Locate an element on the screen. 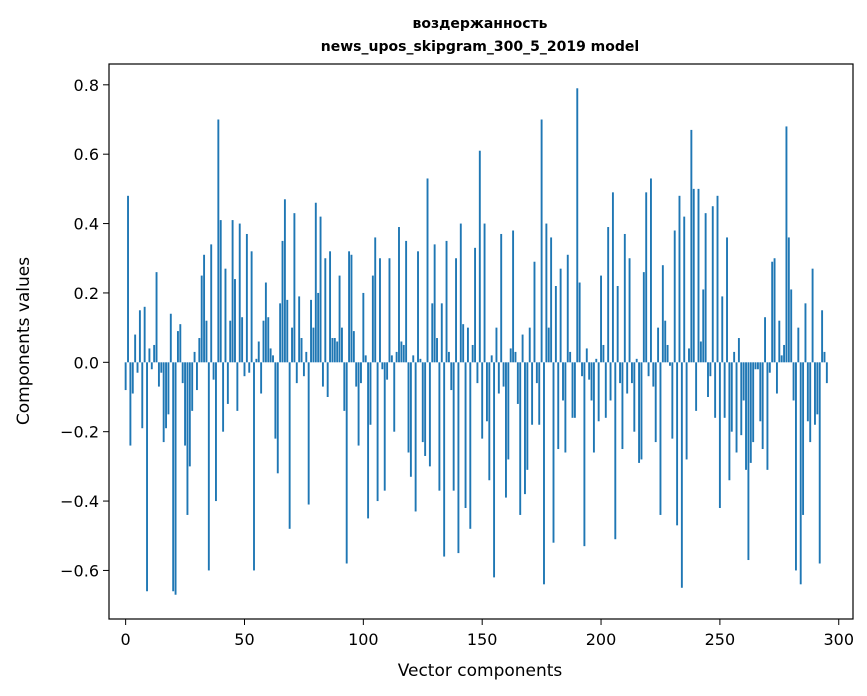 The width and height of the screenshot is (867, 696). y-tick-label: −0.4 is located at coordinates (79, 501).